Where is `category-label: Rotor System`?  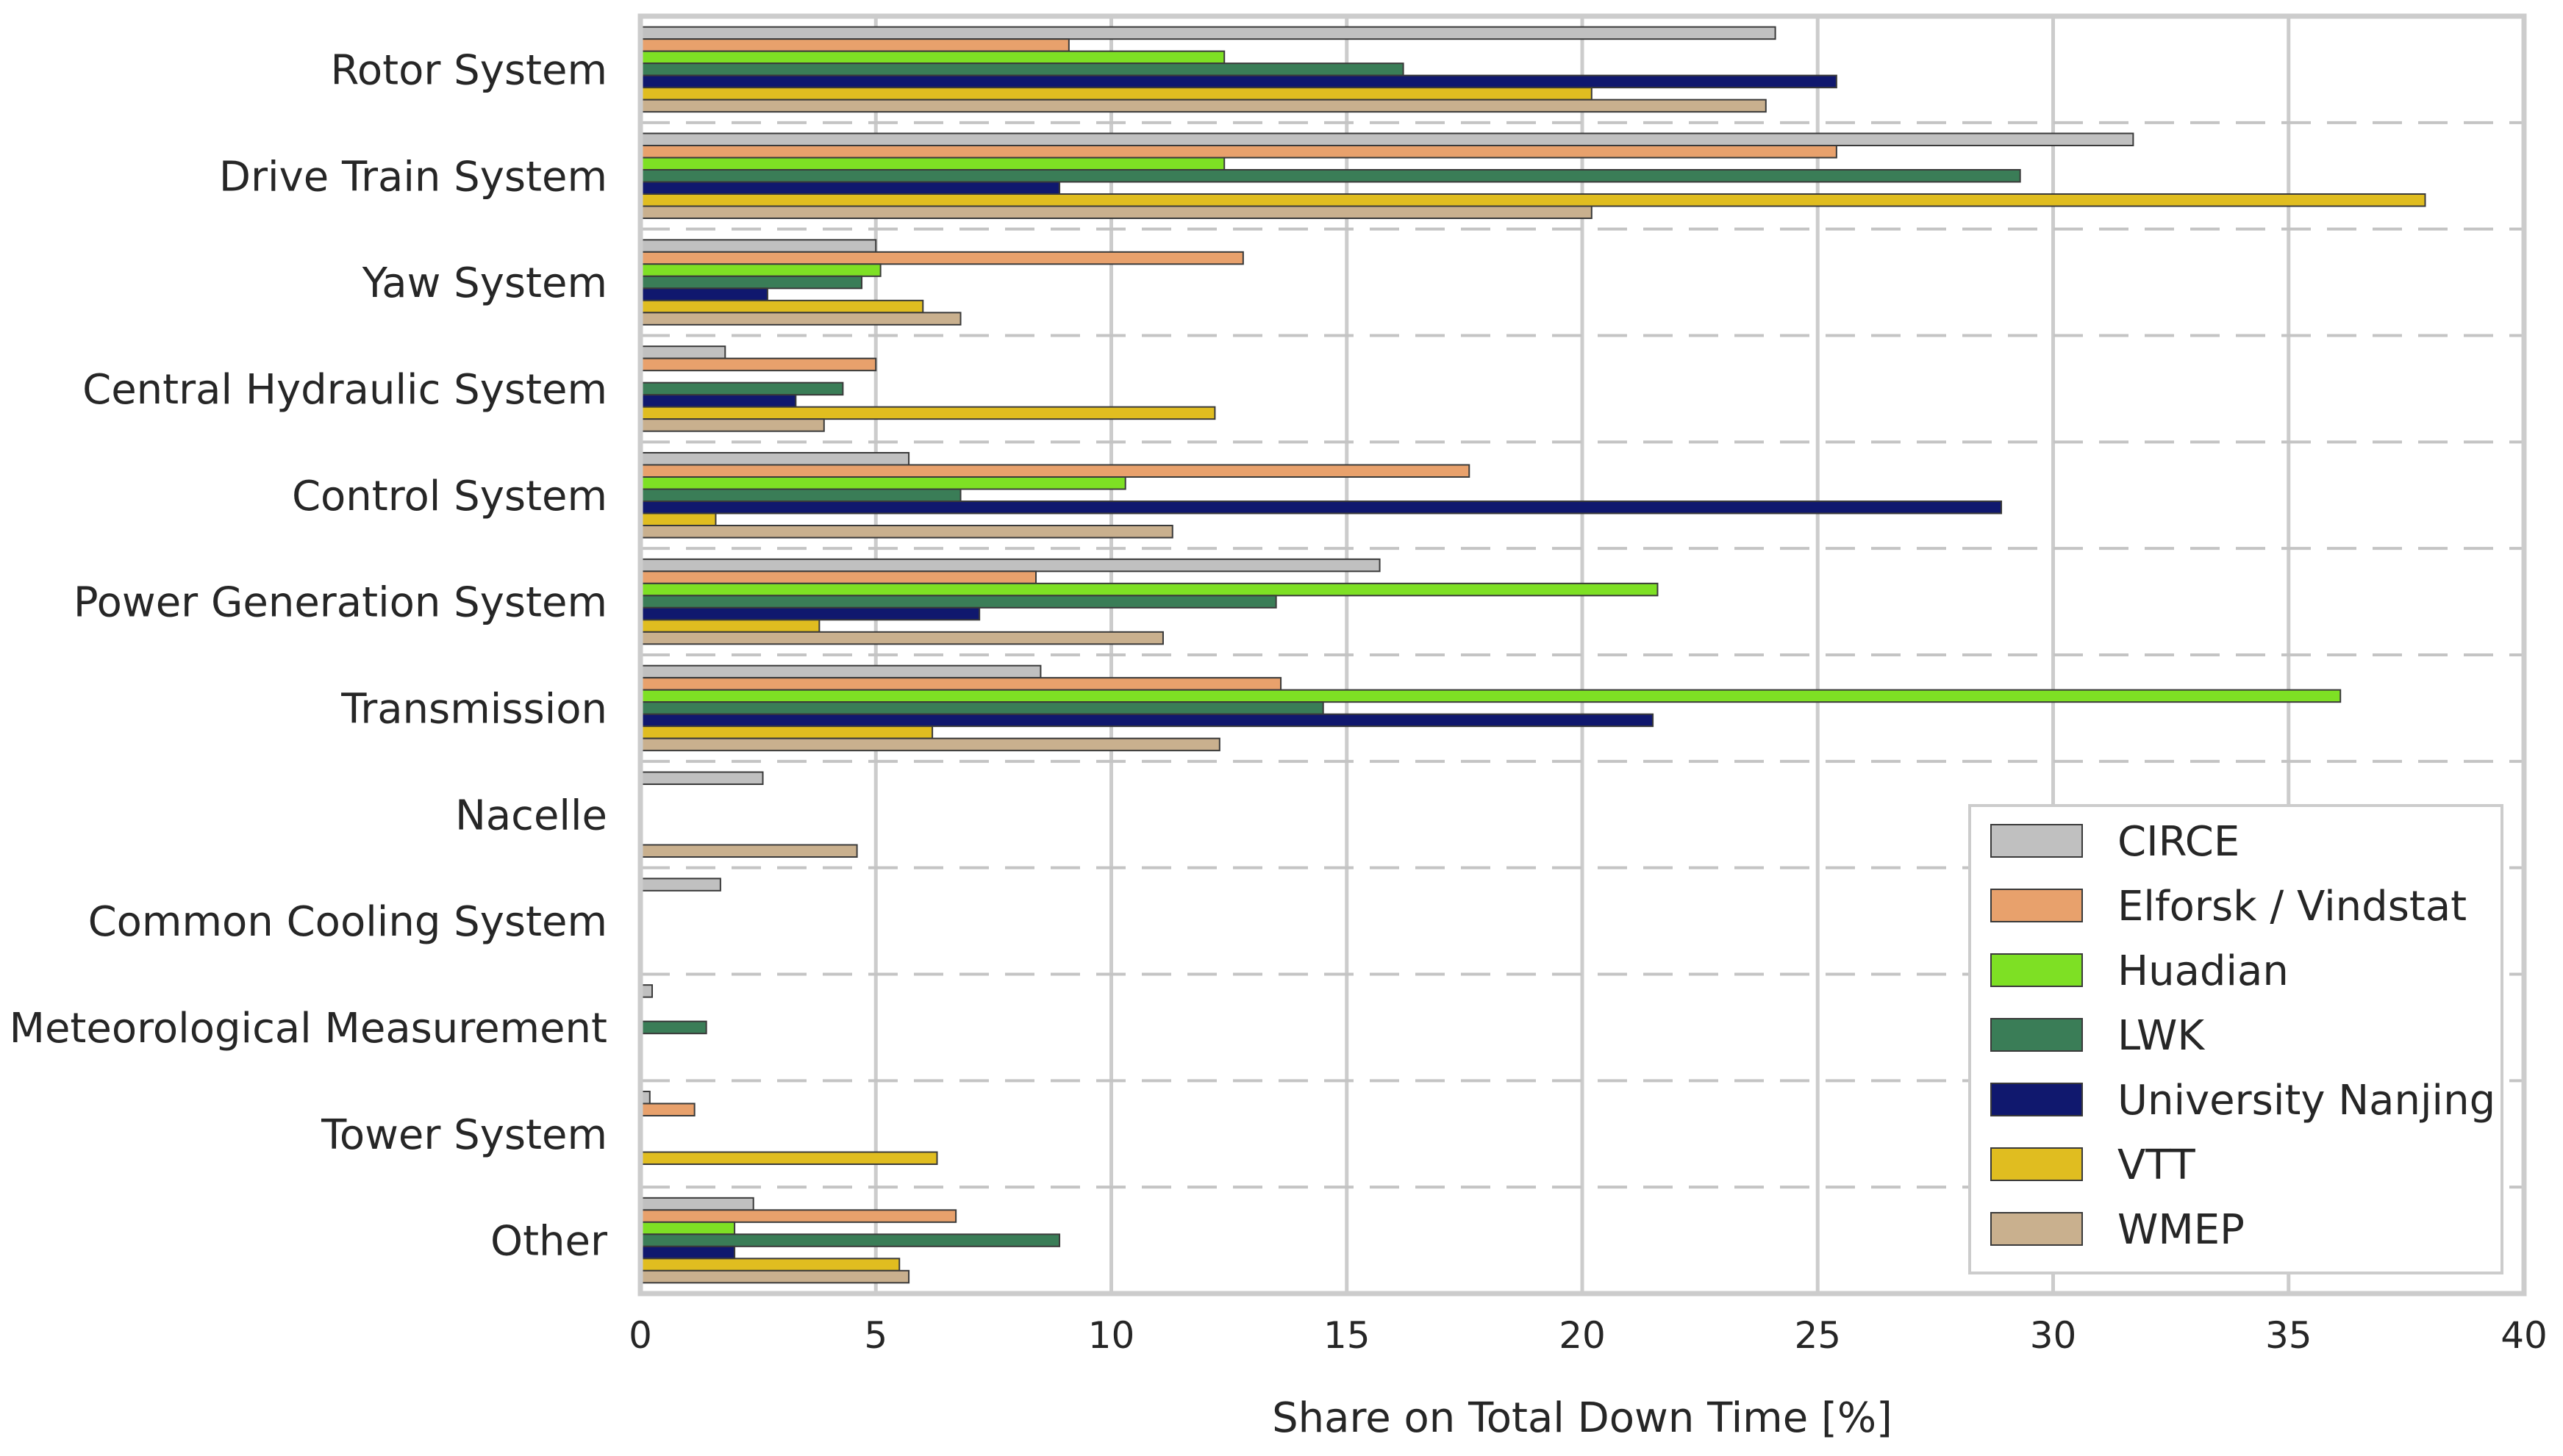
category-label: Rotor System is located at coordinates (468, 70).